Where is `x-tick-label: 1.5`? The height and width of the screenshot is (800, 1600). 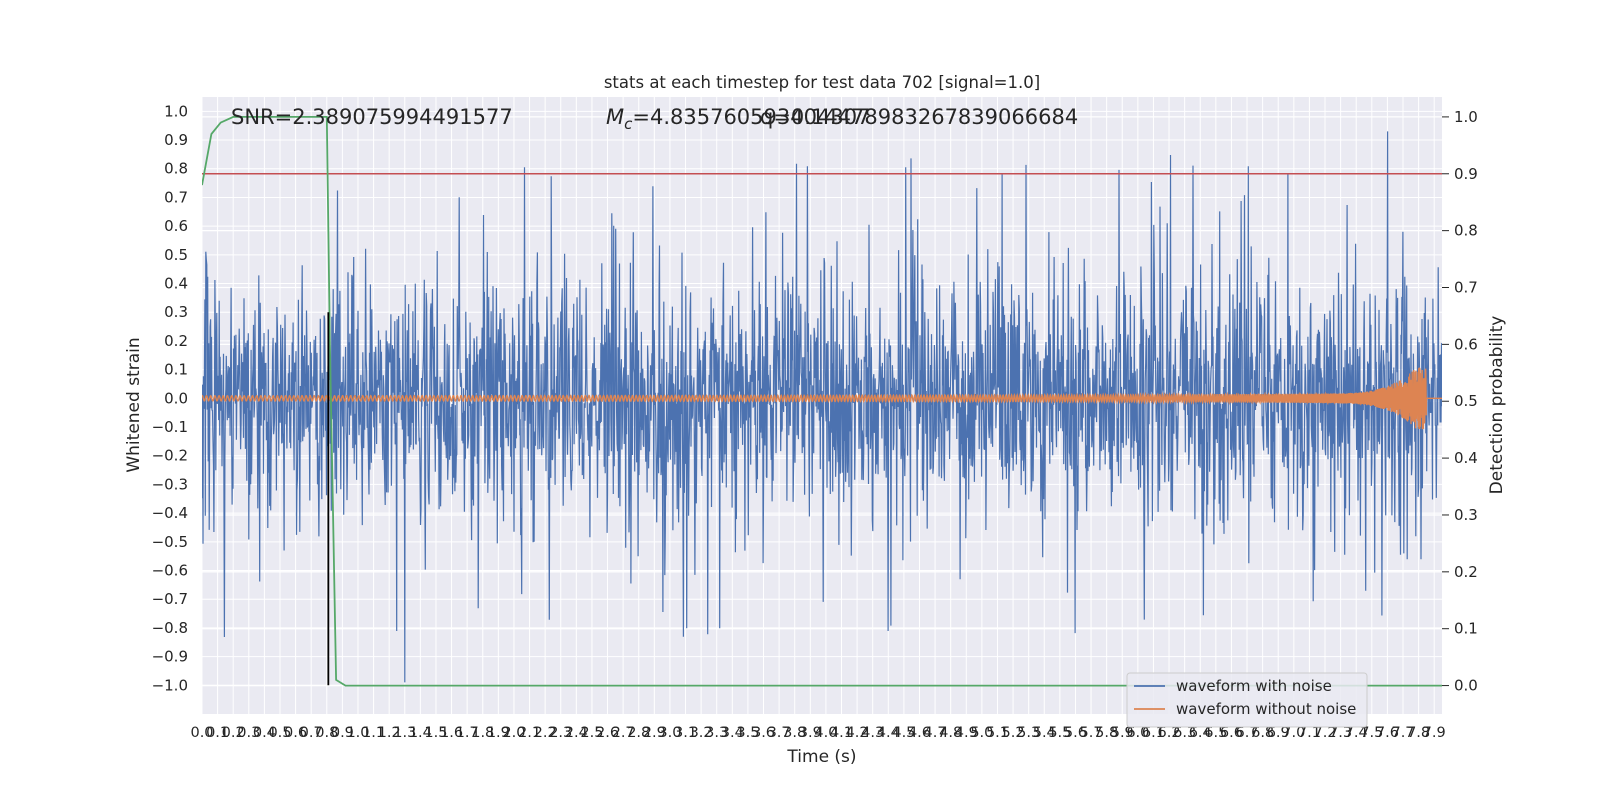 x-tick-label: 1.5 is located at coordinates (435, 733).